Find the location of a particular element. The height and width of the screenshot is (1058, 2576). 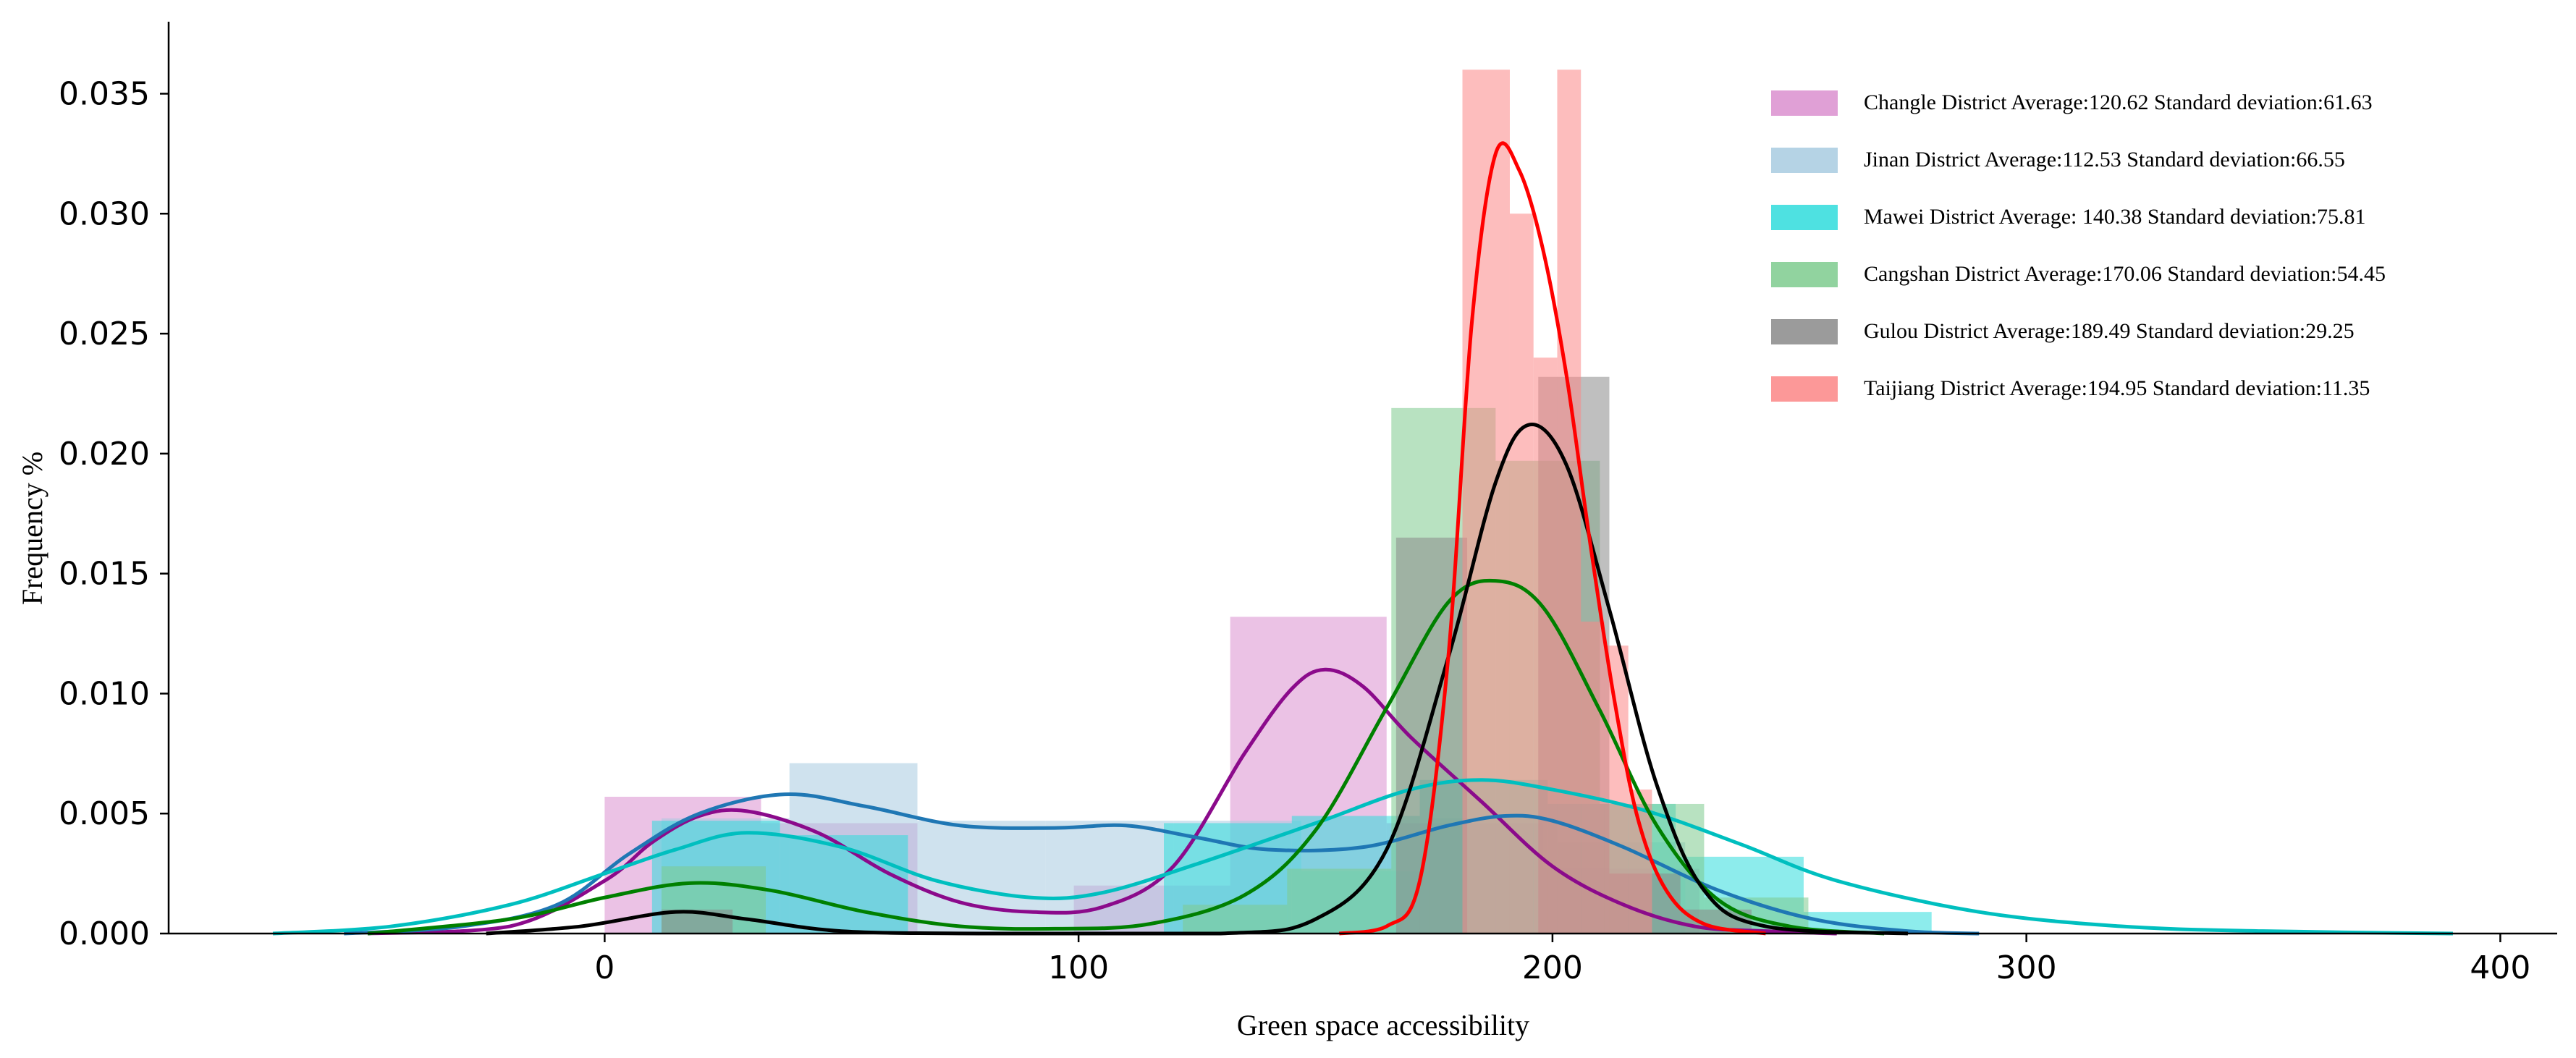

y-tick-label: 0.010 is located at coordinates (105, 694).